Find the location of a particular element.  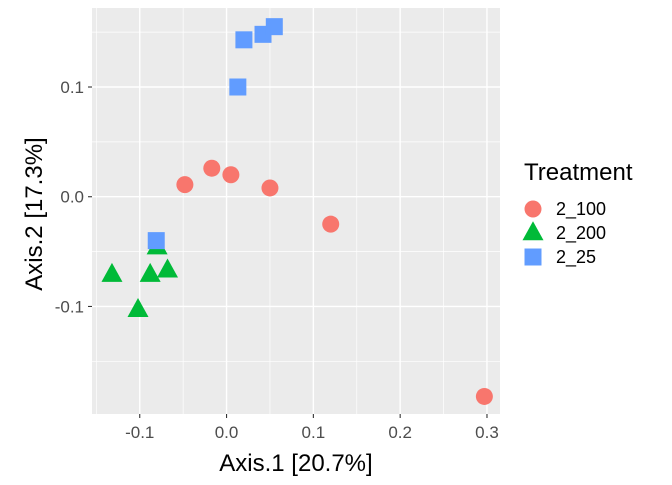

x-tick-label: 0.2 is located at coordinates (400, 432).